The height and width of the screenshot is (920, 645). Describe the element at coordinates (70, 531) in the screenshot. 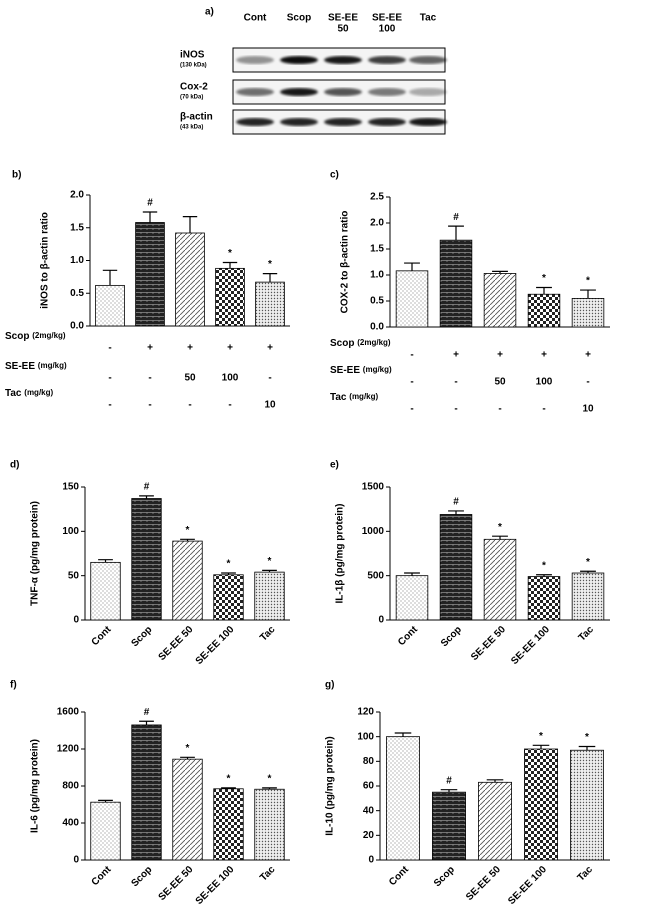

I see `y-tick-label: 100` at that location.